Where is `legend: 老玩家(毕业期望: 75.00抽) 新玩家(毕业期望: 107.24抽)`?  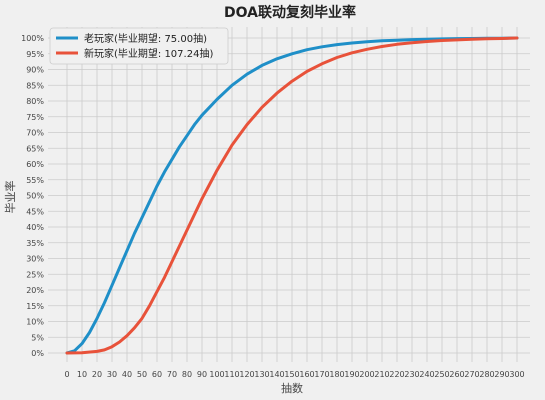
legend: 老玩家(毕业期望: 75.00抽) 新玩家(毕业期望: 107.24抽) is located at coordinates (139, 46).